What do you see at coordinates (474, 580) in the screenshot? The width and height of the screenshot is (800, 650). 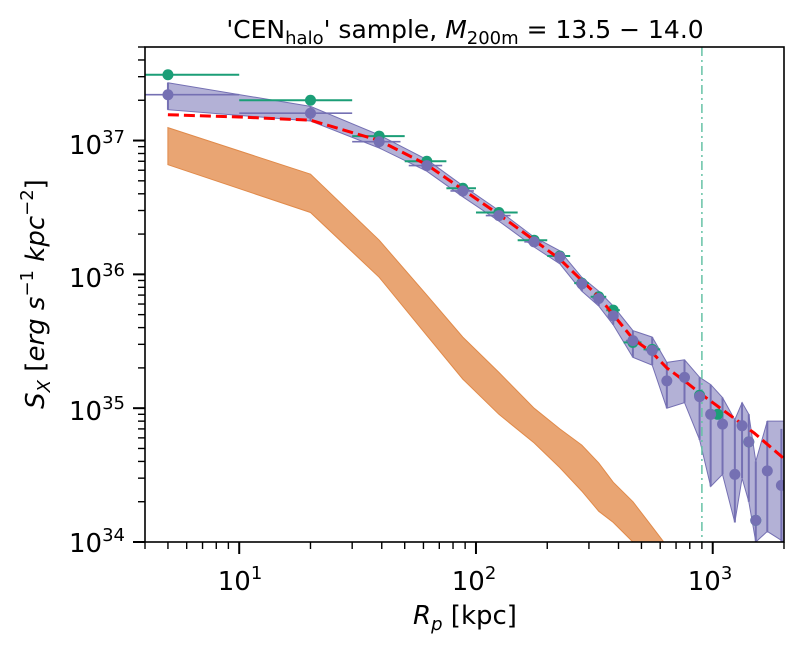 I see `x-tick-label-2: 102` at bounding box center [474, 580].